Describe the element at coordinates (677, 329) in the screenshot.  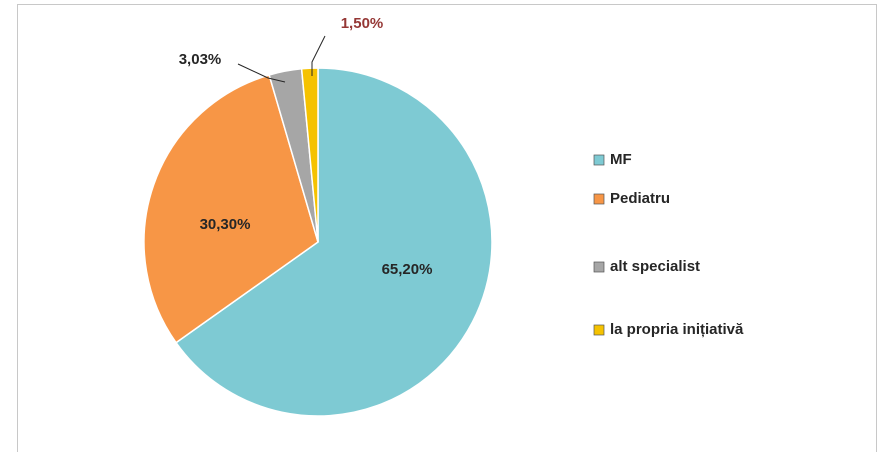
I see `legend-label: la propria inițiativă` at that location.